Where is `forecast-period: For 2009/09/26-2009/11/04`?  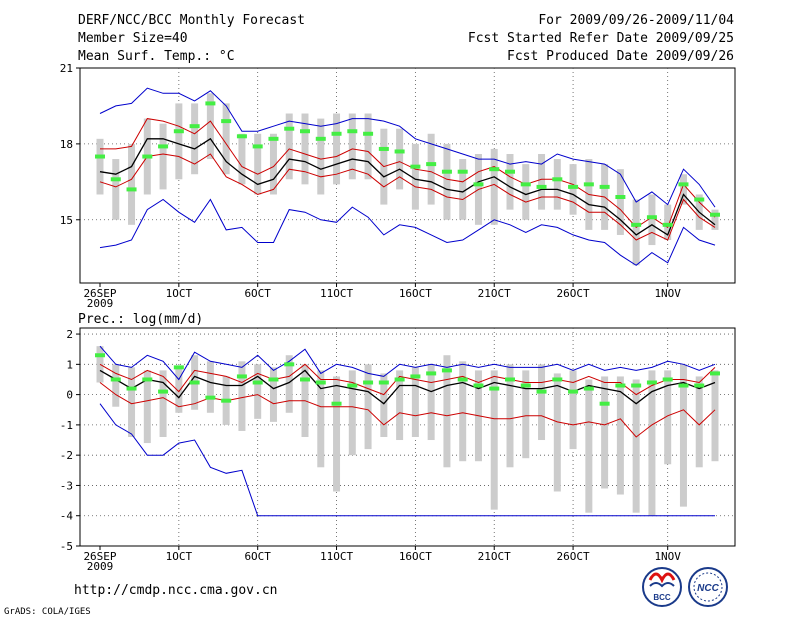
forecast-period: For 2009/09/26-2009/11/04 is located at coordinates (636, 20).